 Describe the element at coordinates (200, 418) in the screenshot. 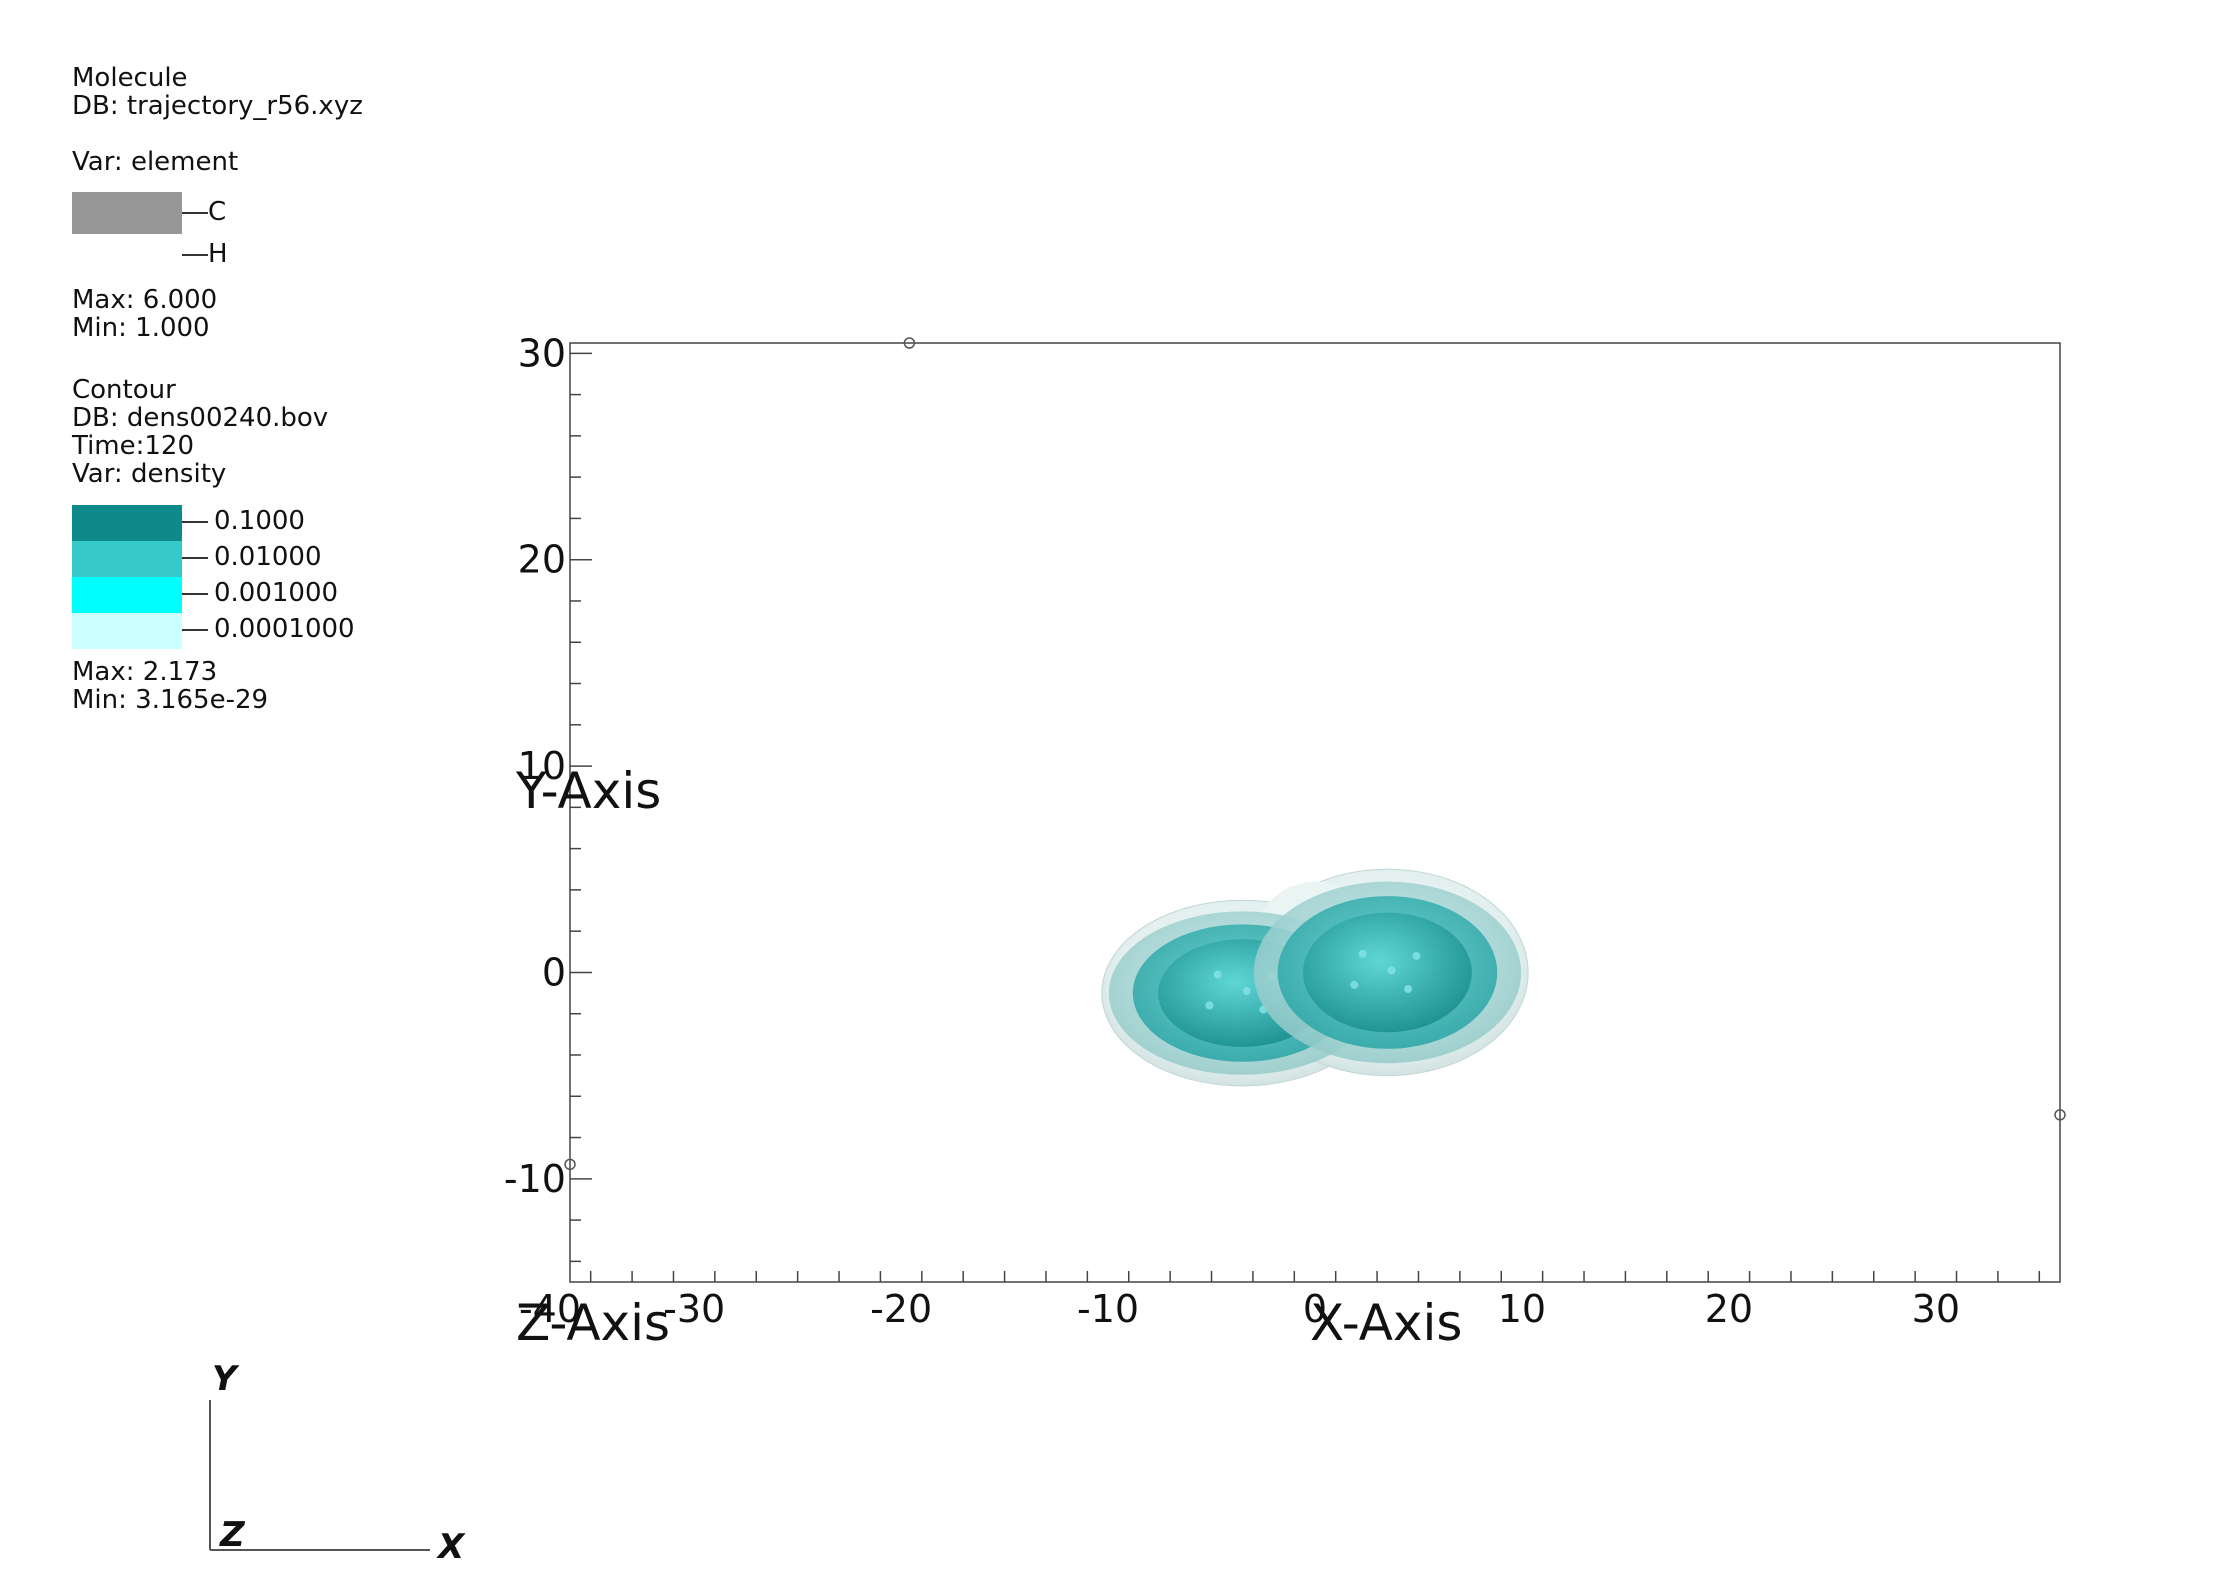

I see `contour-legend-db: DB: dens00240.bov` at that location.